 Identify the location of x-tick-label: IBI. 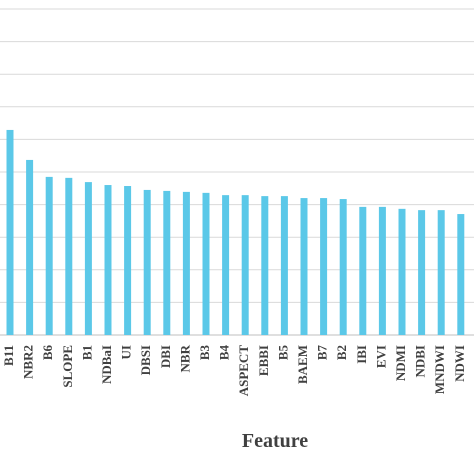
(361, 354).